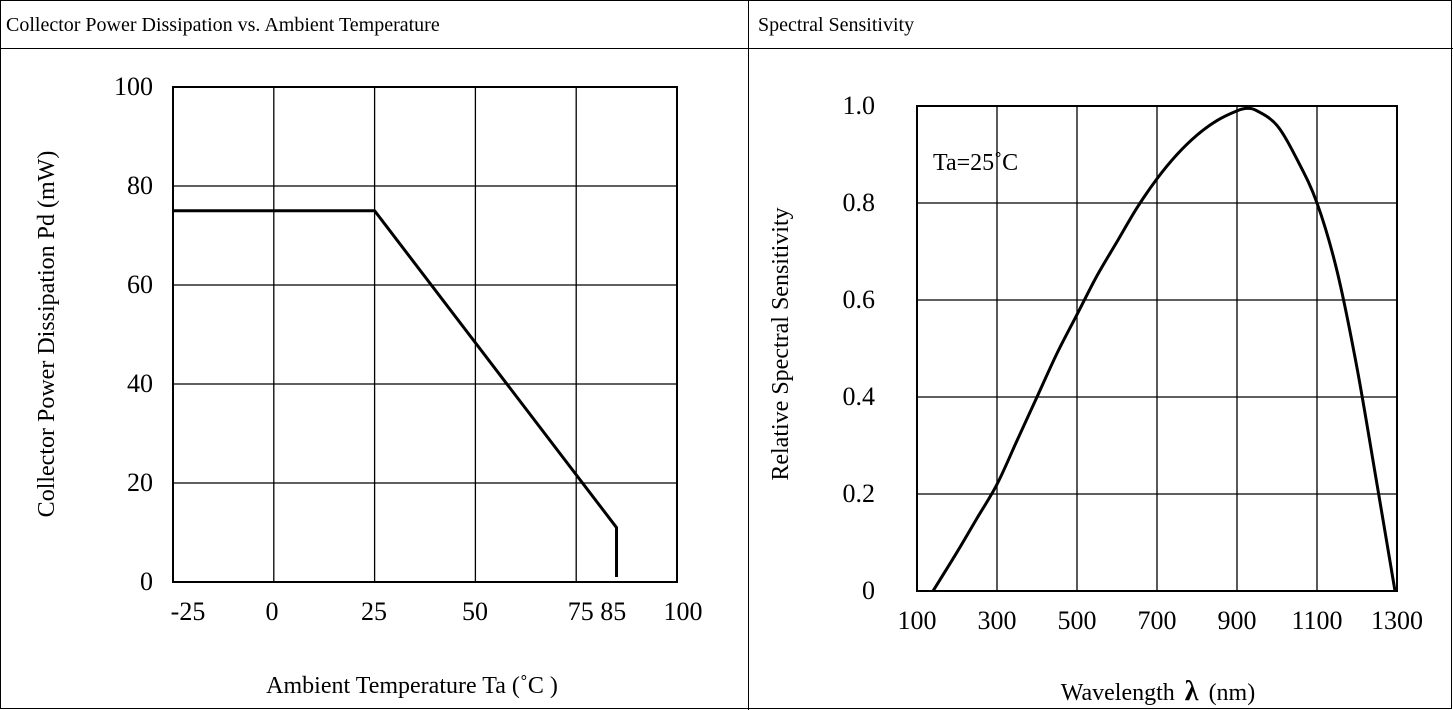  I want to click on x-axis-label: Wavelength λ (nm), so click(1158, 691).